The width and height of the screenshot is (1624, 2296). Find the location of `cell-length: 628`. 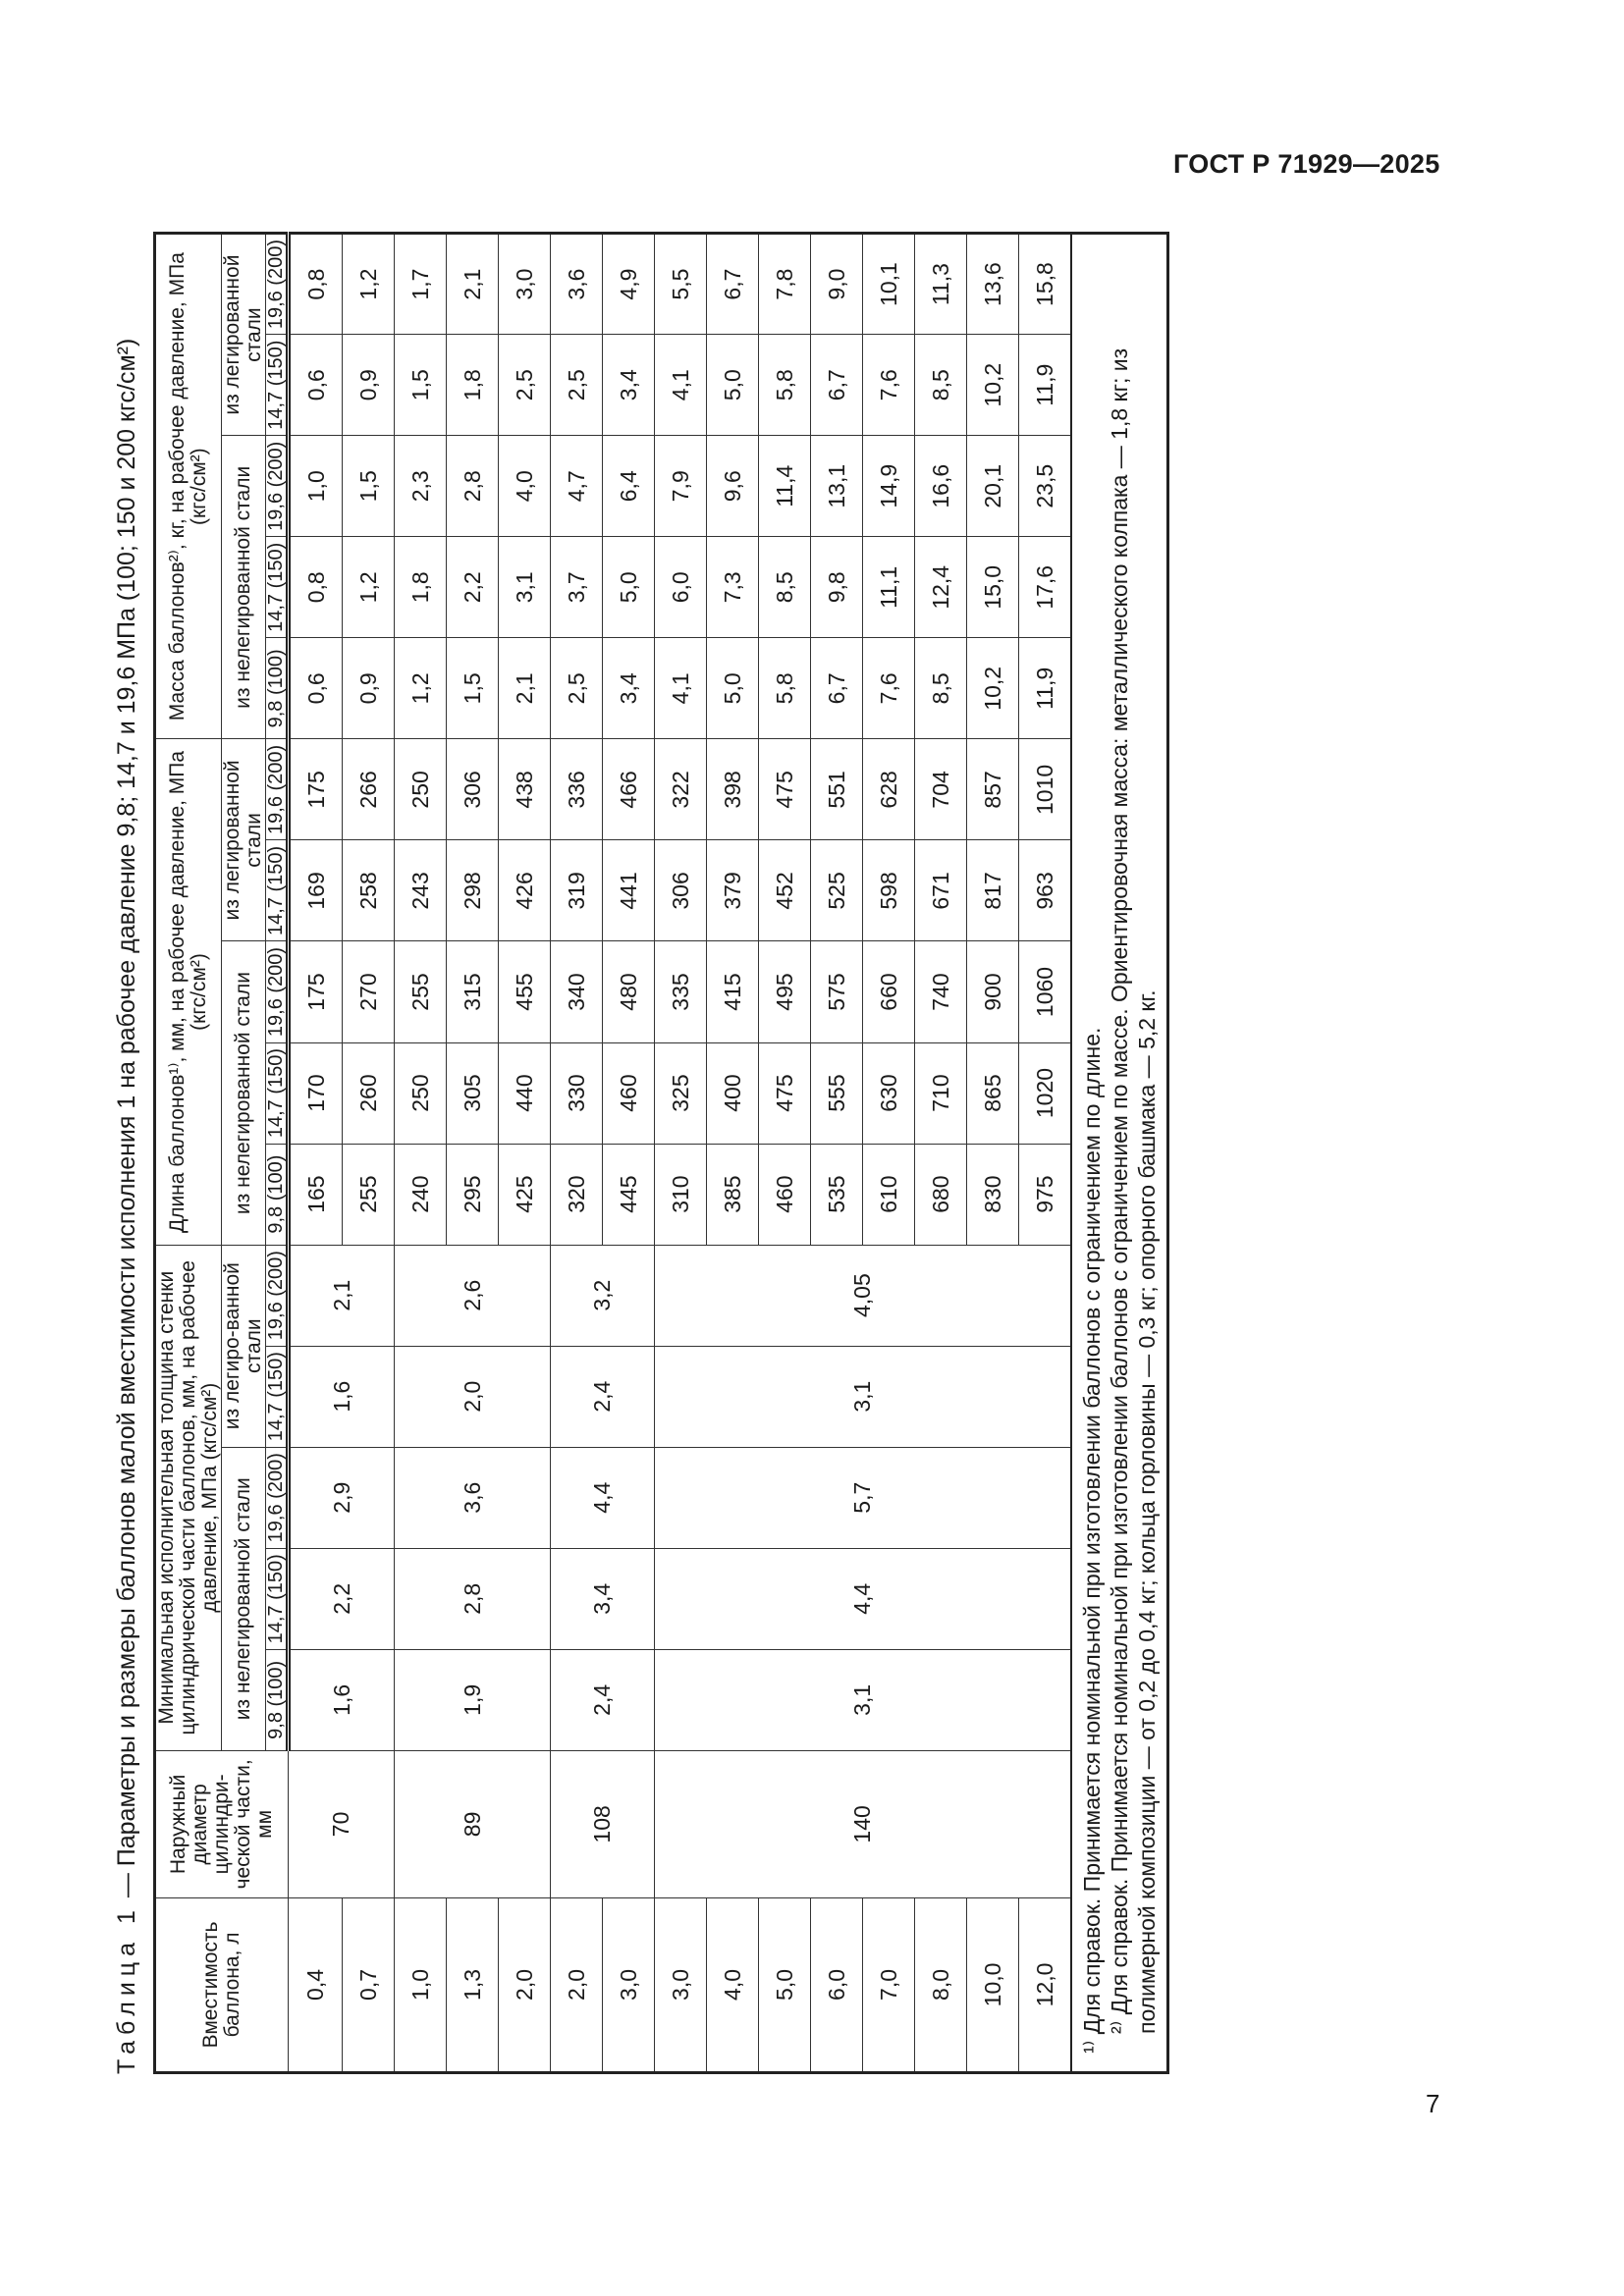

cell-length: 628 is located at coordinates (888, 789).